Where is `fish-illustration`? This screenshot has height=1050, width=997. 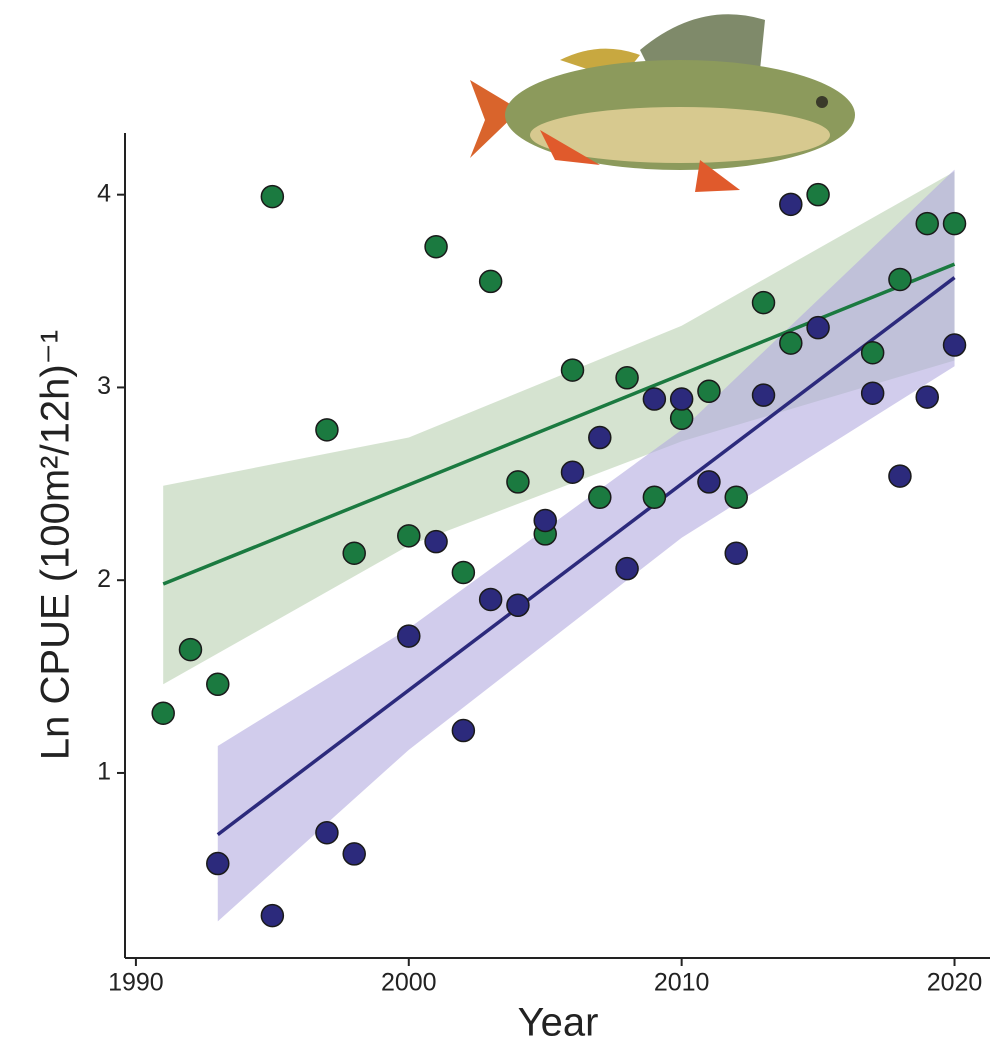
fish-illustration is located at coordinates (662, 103).